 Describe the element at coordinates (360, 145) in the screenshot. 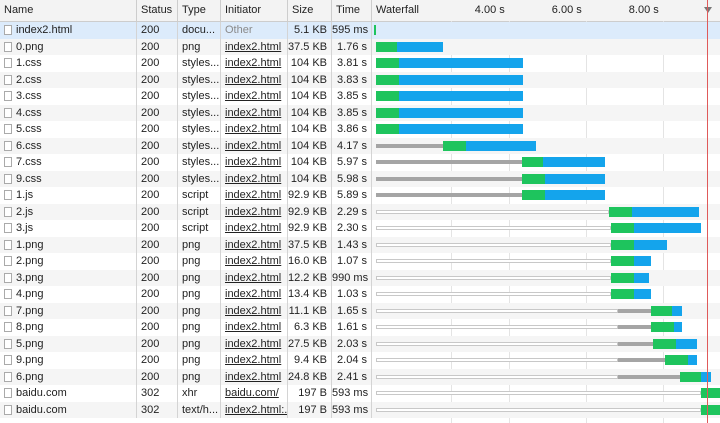

I see `request-row: 6.css 200 styles... index2.html 104 KB 4.17 s` at that location.